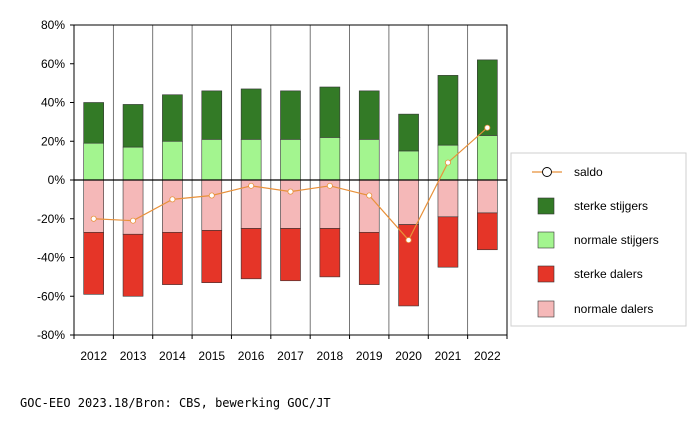 The width and height of the screenshot is (700, 428). Describe the element at coordinates (608, 274) in the screenshot. I see `legend-label: sterke dalers` at that location.